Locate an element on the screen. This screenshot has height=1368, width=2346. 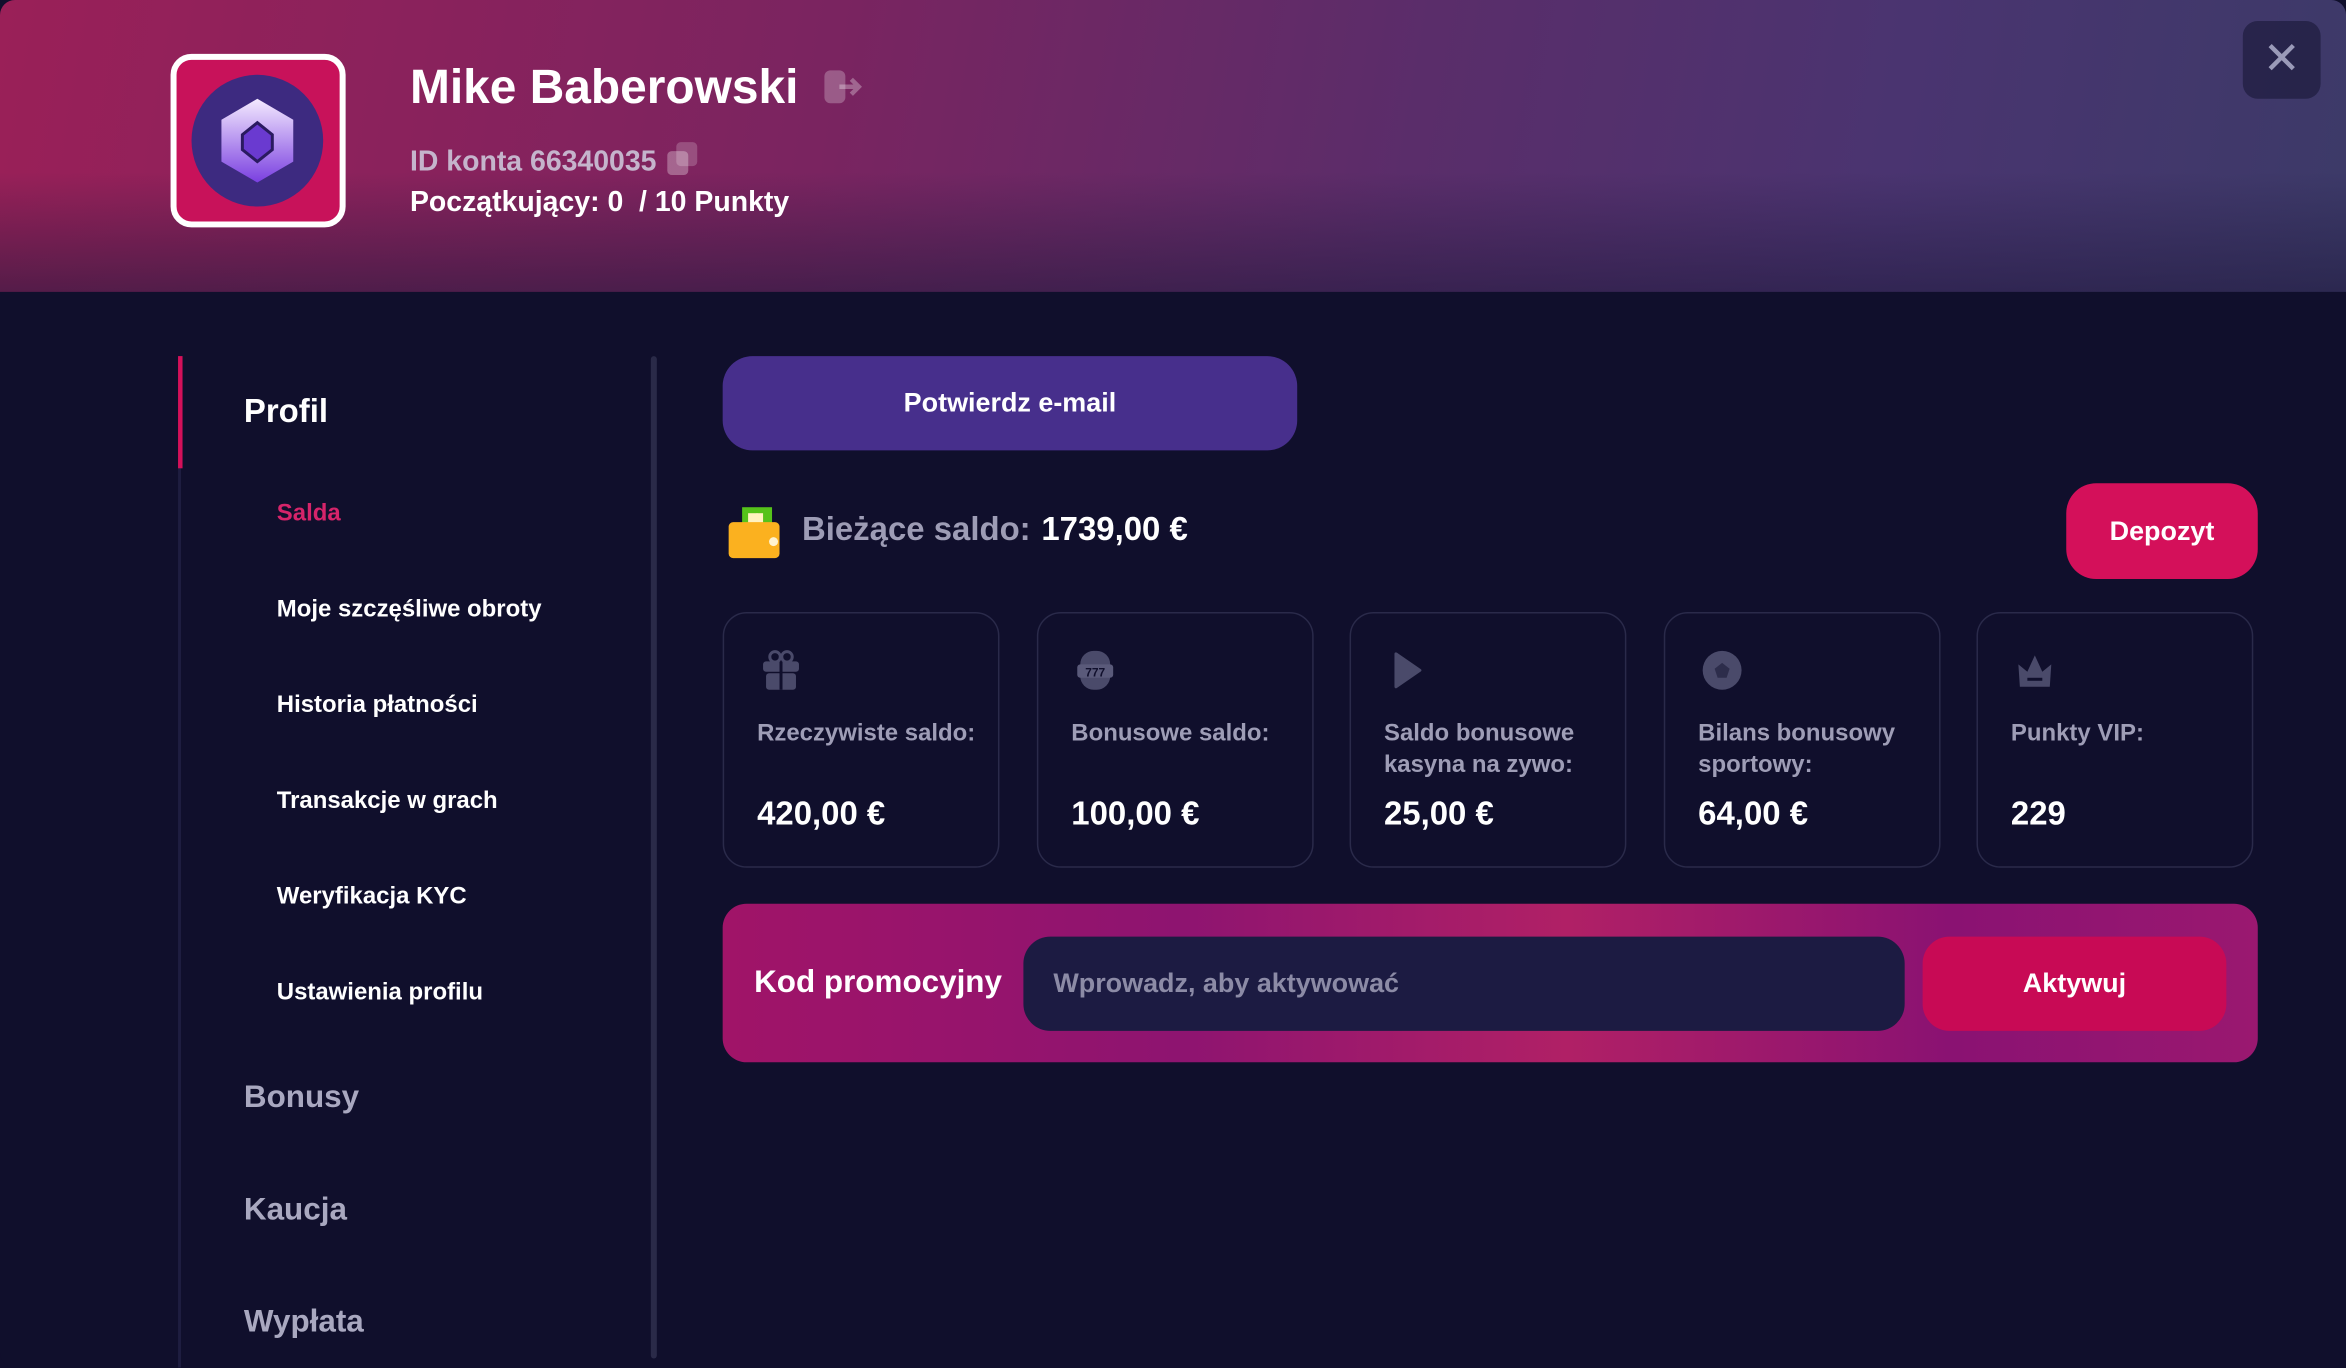
crown-icon is located at coordinates (2035, 671).